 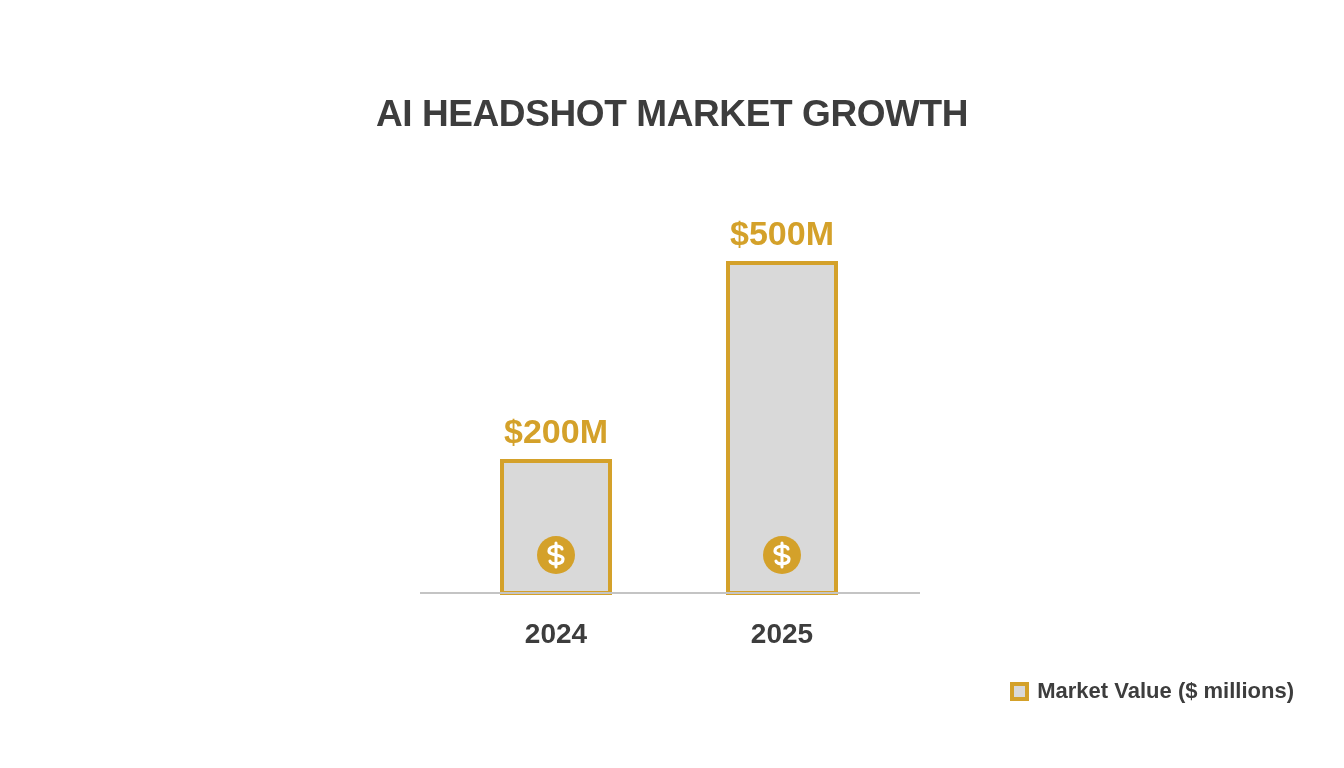 I want to click on x-tick-label: 2025, so click(x=782, y=633).